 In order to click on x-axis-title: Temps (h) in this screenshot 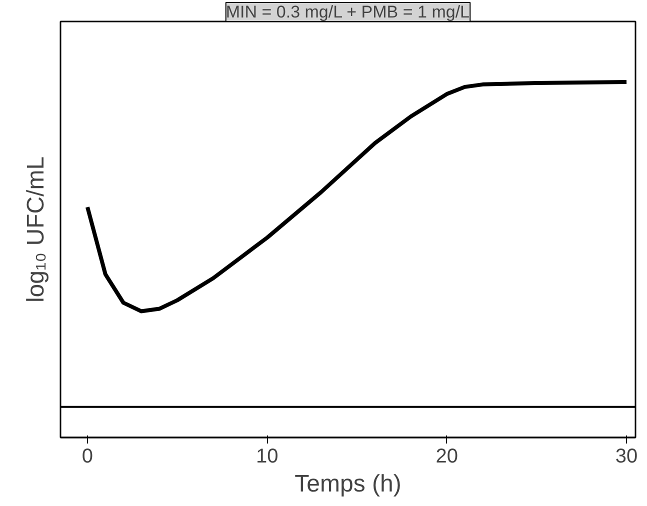, I will do `click(348, 484)`.